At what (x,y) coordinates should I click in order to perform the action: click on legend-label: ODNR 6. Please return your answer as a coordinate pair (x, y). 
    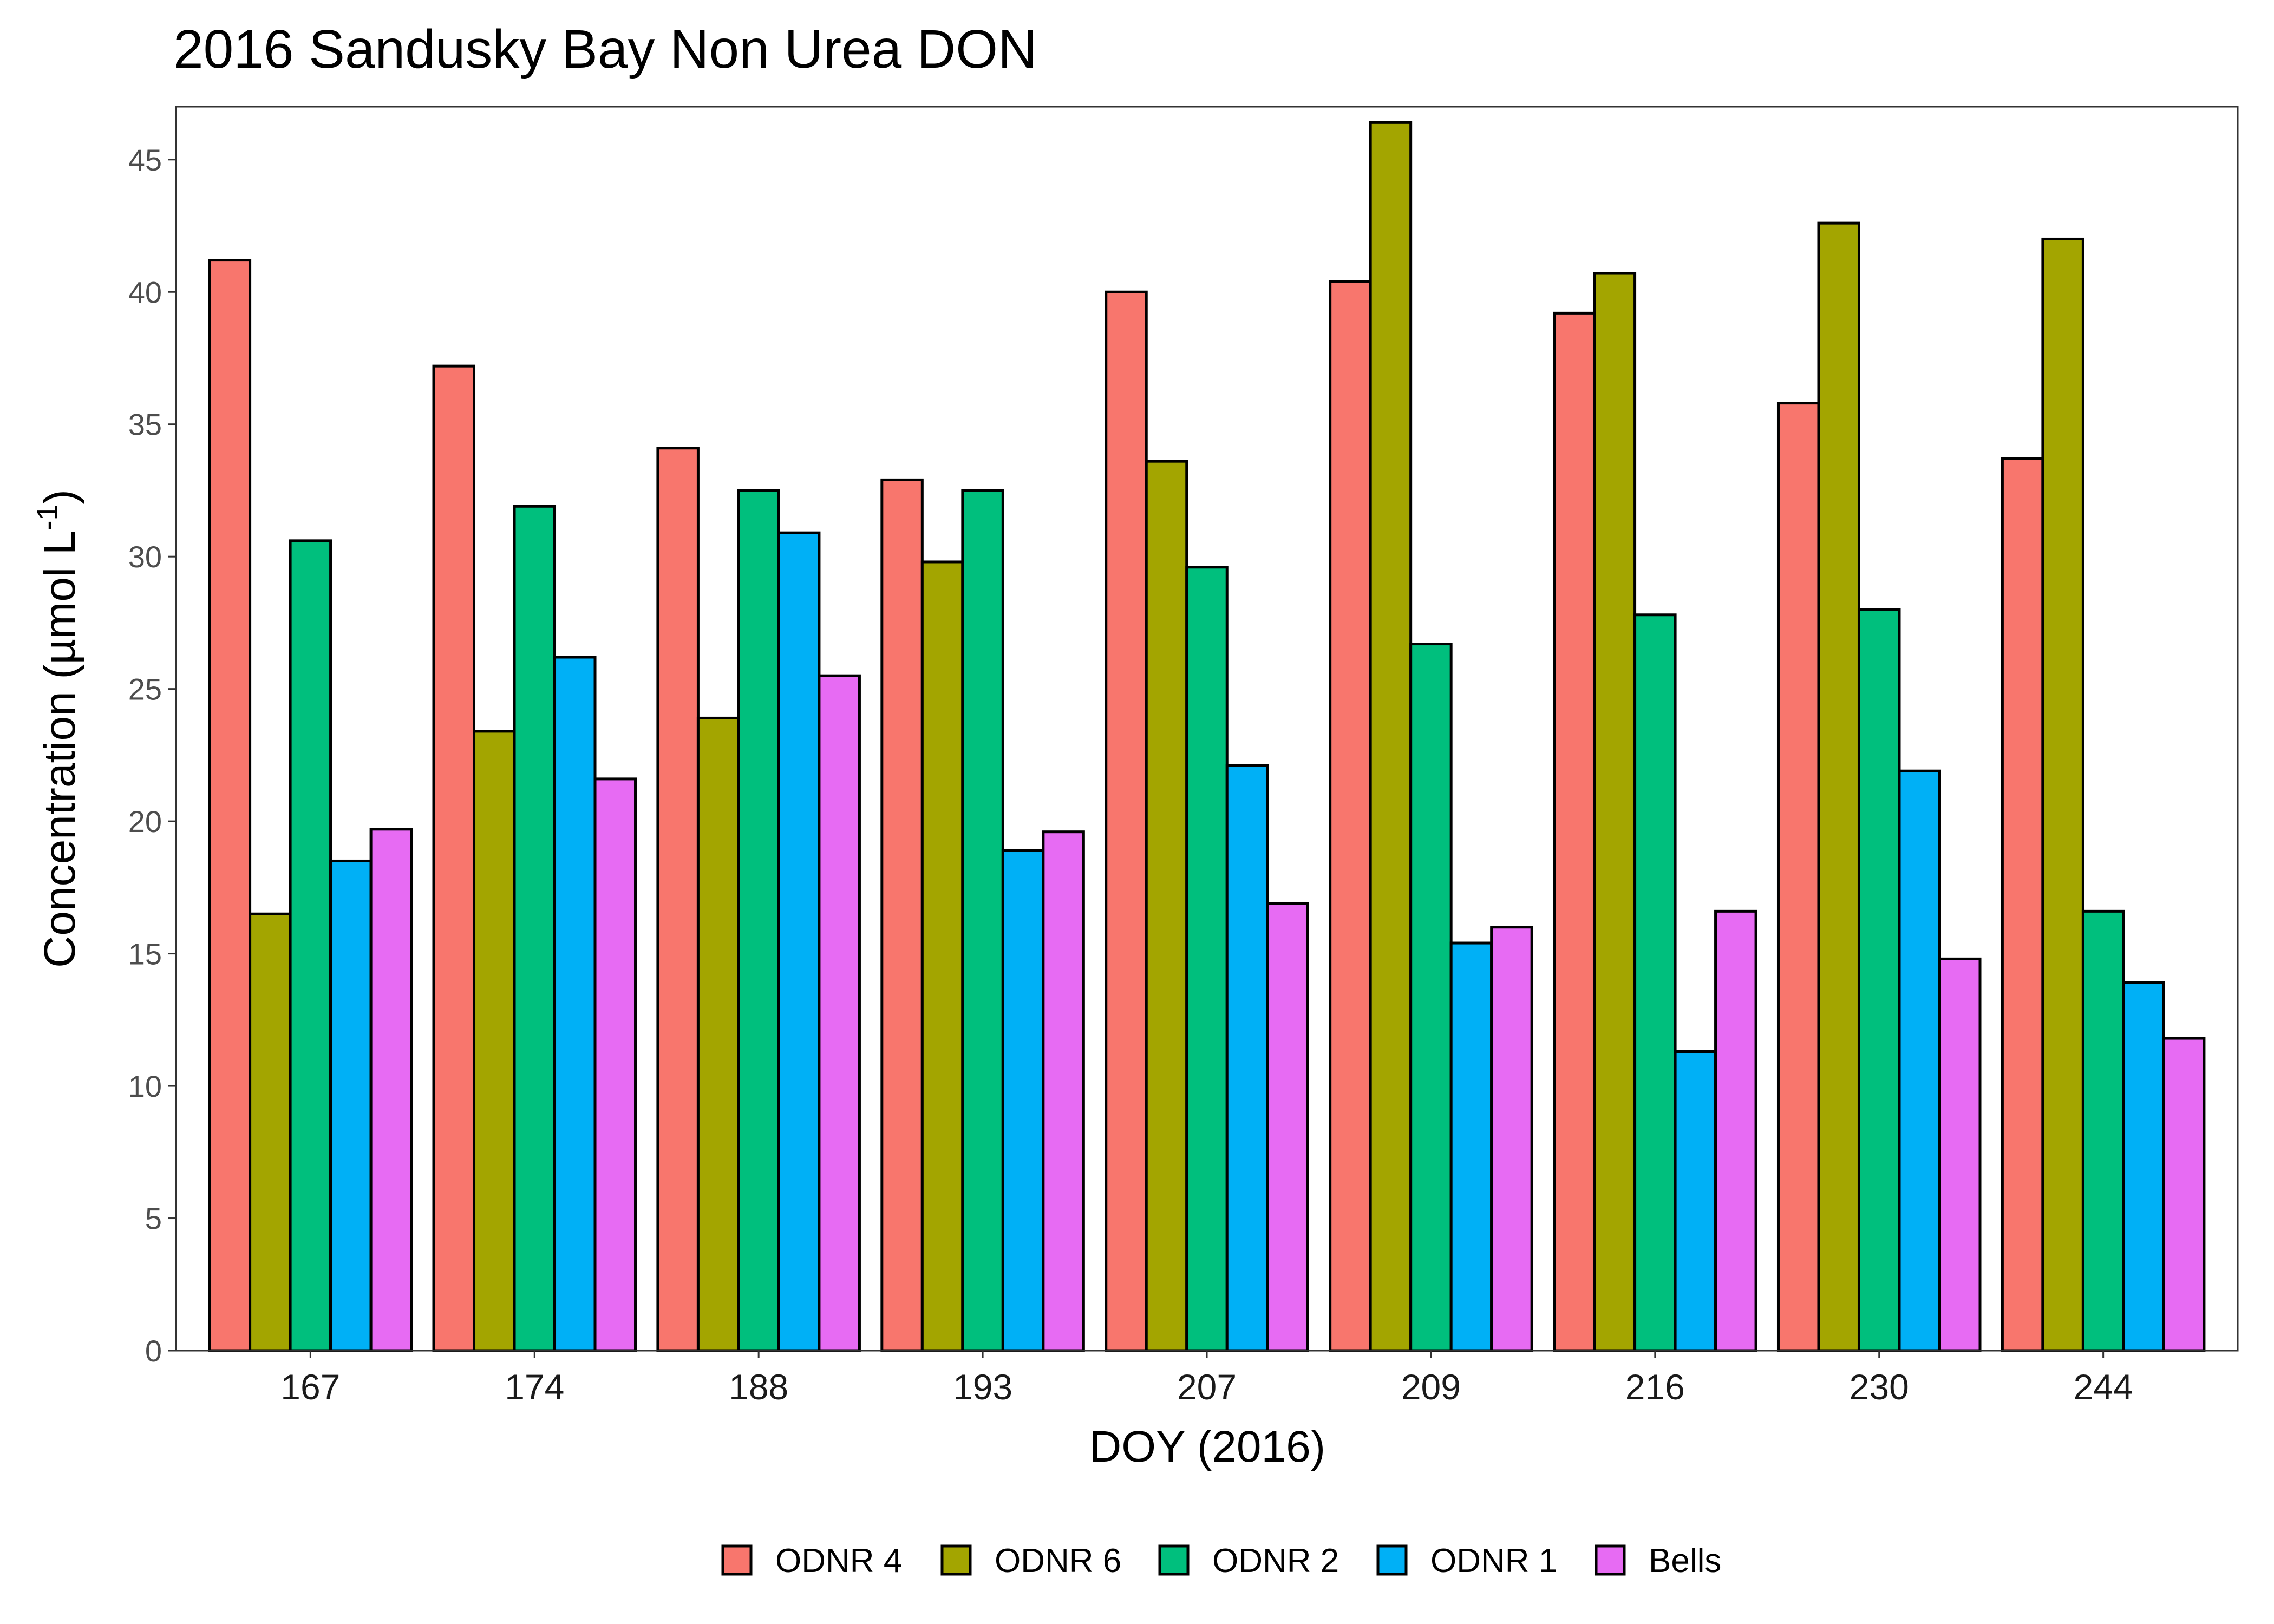
    Looking at the image, I should click on (1058, 1561).